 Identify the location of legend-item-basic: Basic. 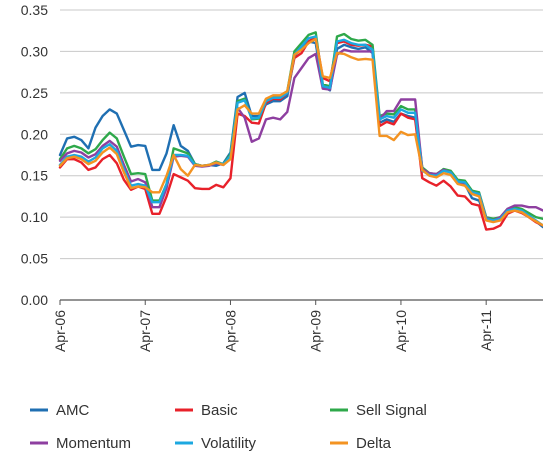
(206, 410).